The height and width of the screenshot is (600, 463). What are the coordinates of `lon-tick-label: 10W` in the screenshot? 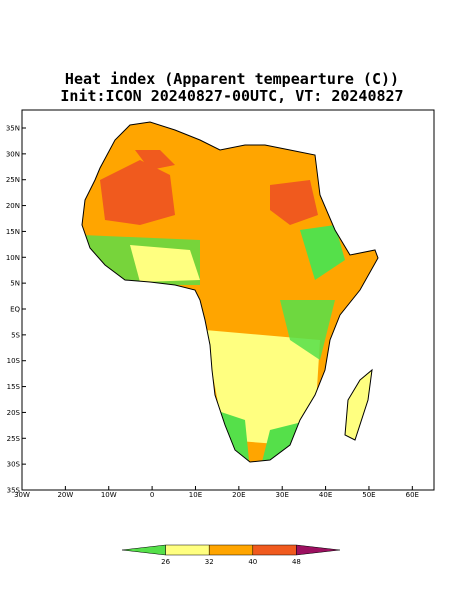 It's located at (109, 495).